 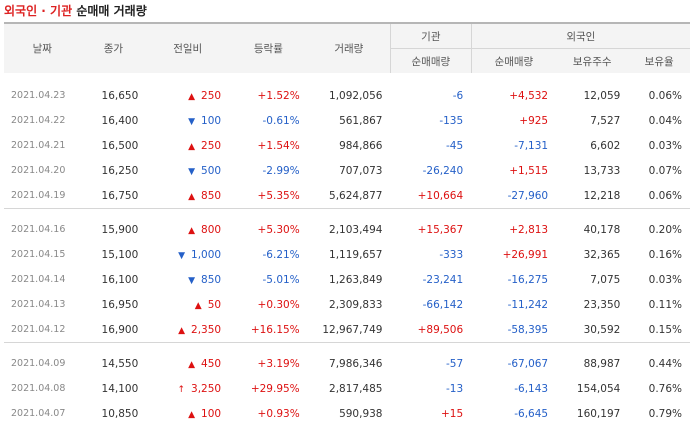 What do you see at coordinates (38, 363) in the screenshot?
I see `cell-date: 2021.04.09` at bounding box center [38, 363].